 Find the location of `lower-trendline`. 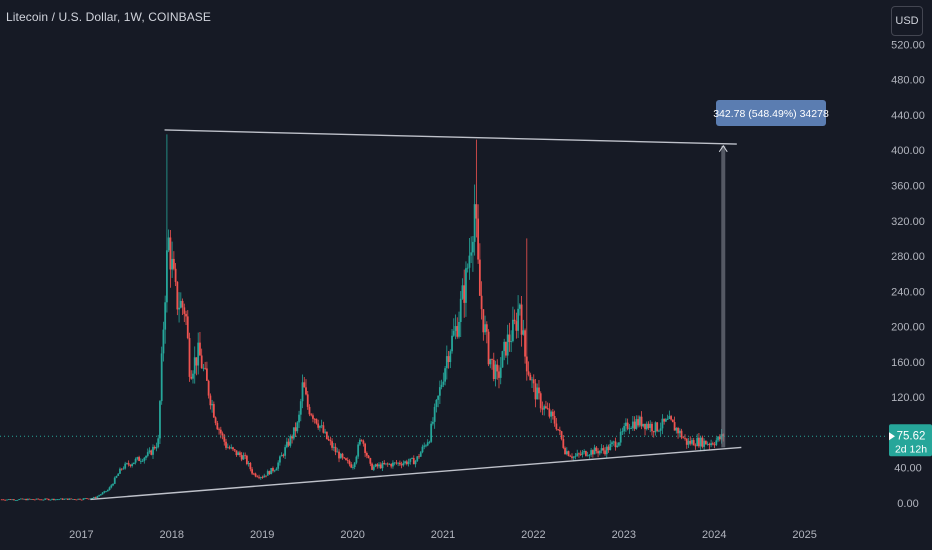

lower-trendline is located at coordinates (416, 473).